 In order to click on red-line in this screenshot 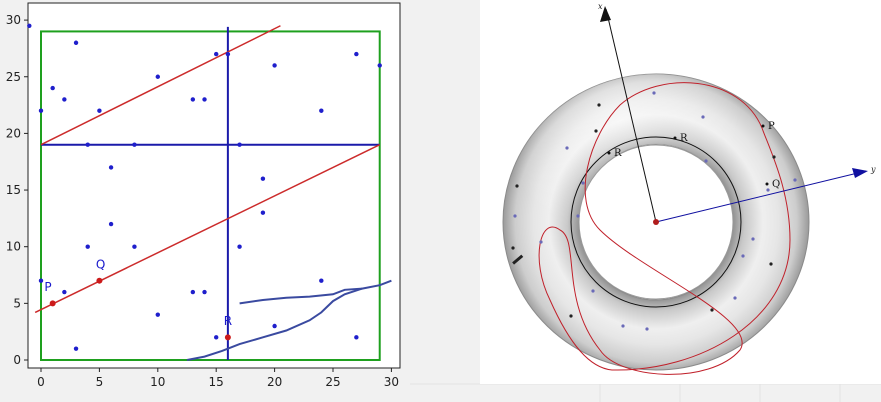, I will do `click(160, 85)`.